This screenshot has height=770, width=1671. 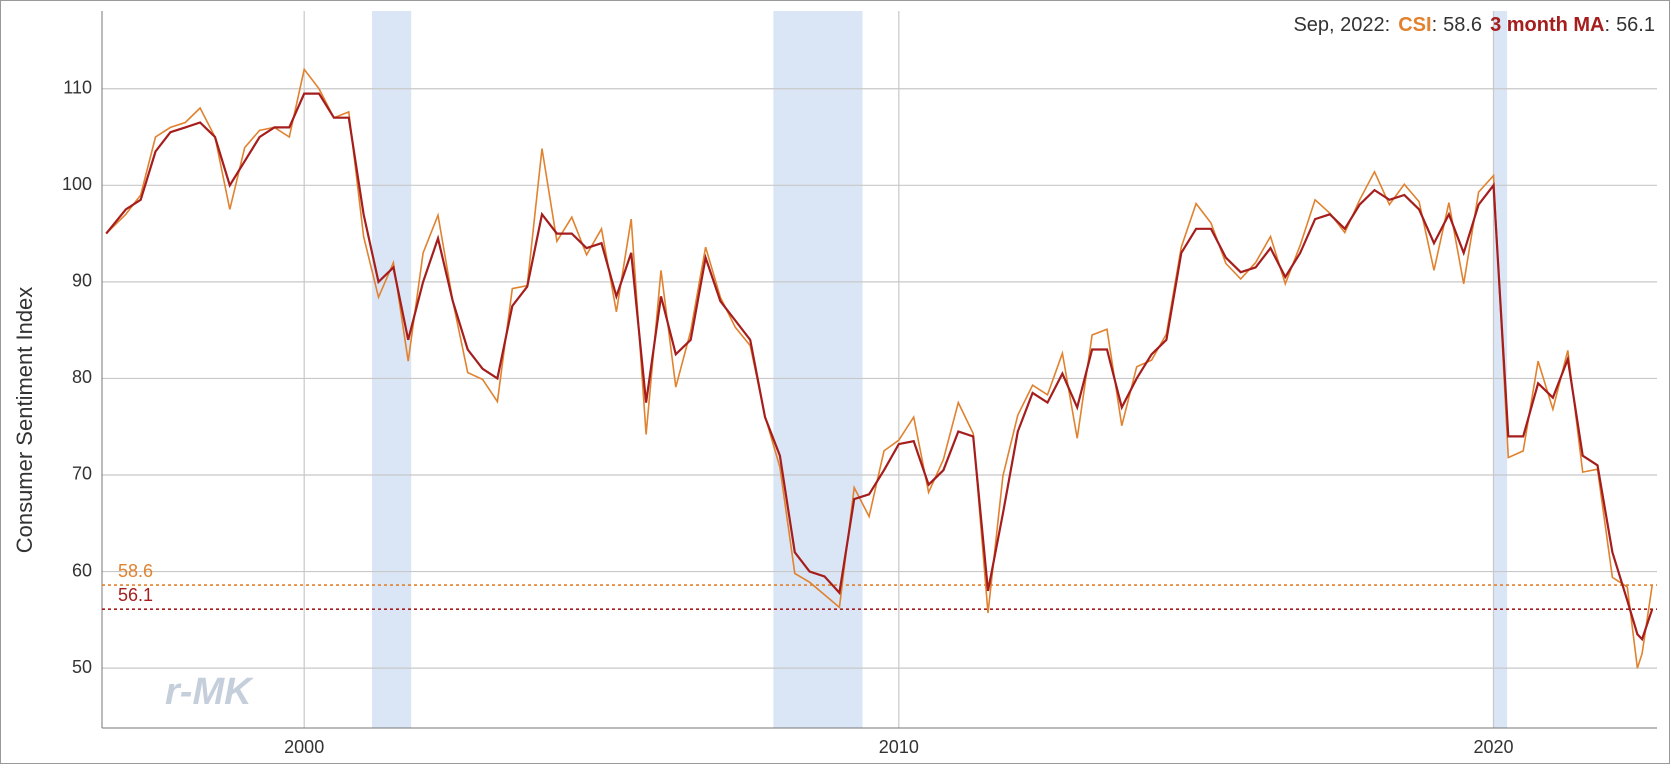 What do you see at coordinates (1338, 25) in the screenshot?
I see `readout-part: Sep, 2022` at bounding box center [1338, 25].